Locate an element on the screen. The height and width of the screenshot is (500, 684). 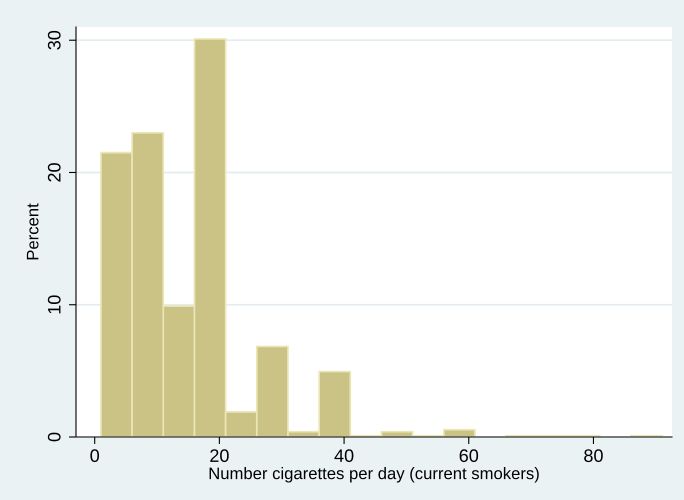
x-axis-title: Number cigarettes per day (current smokers) is located at coordinates (374, 475).